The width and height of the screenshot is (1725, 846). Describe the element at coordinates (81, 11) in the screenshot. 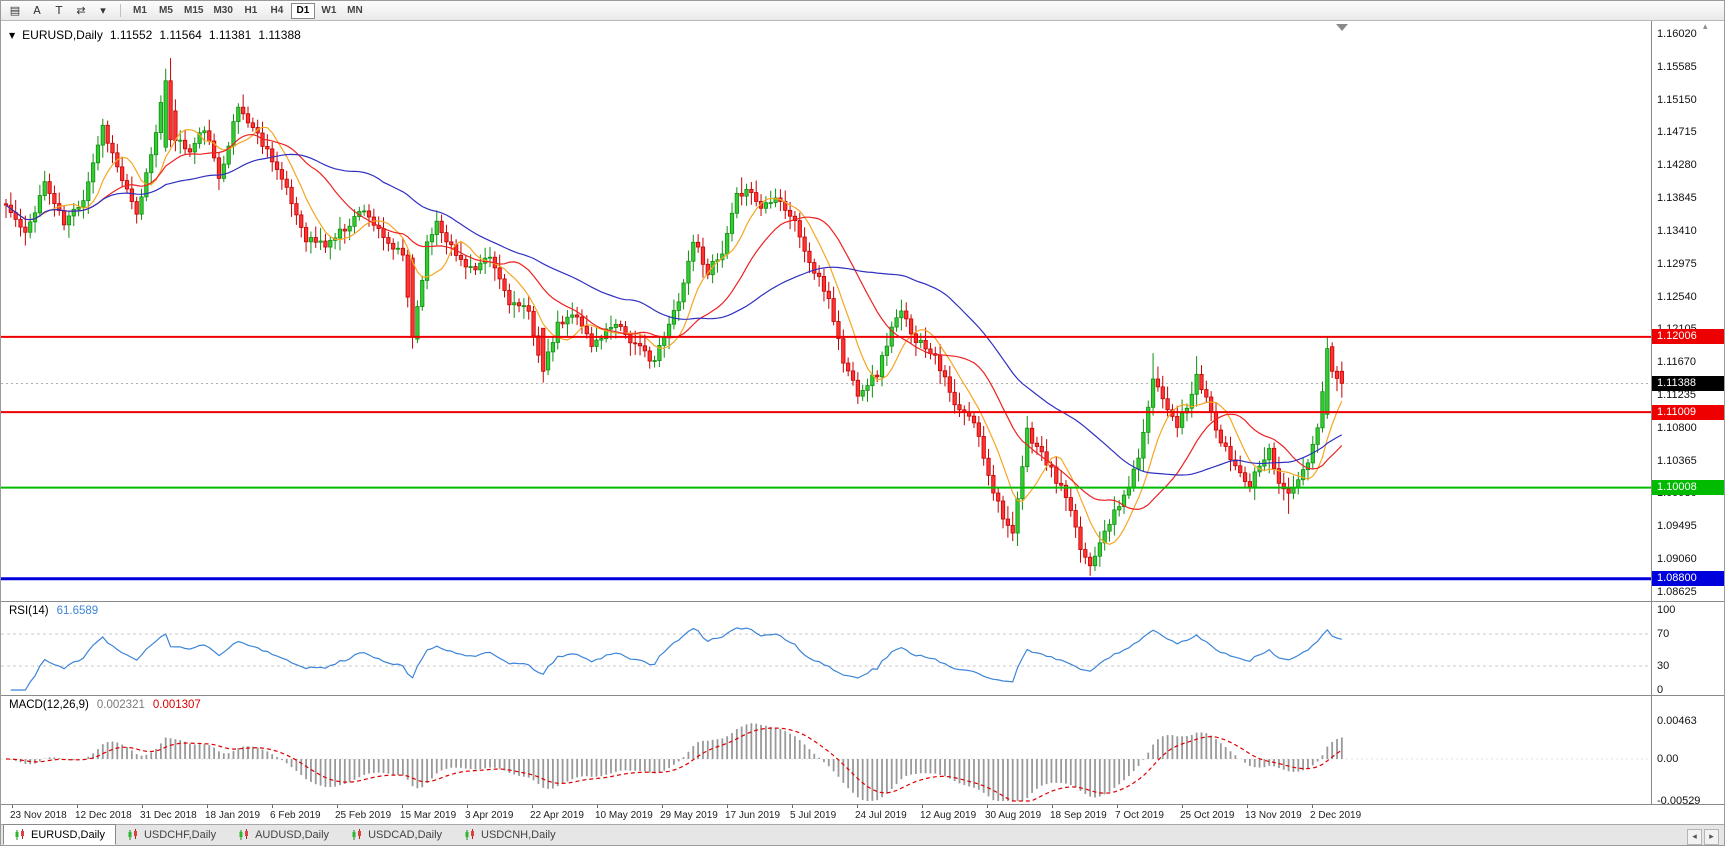

I see `cycle-symbols-icon: ⇄` at that location.